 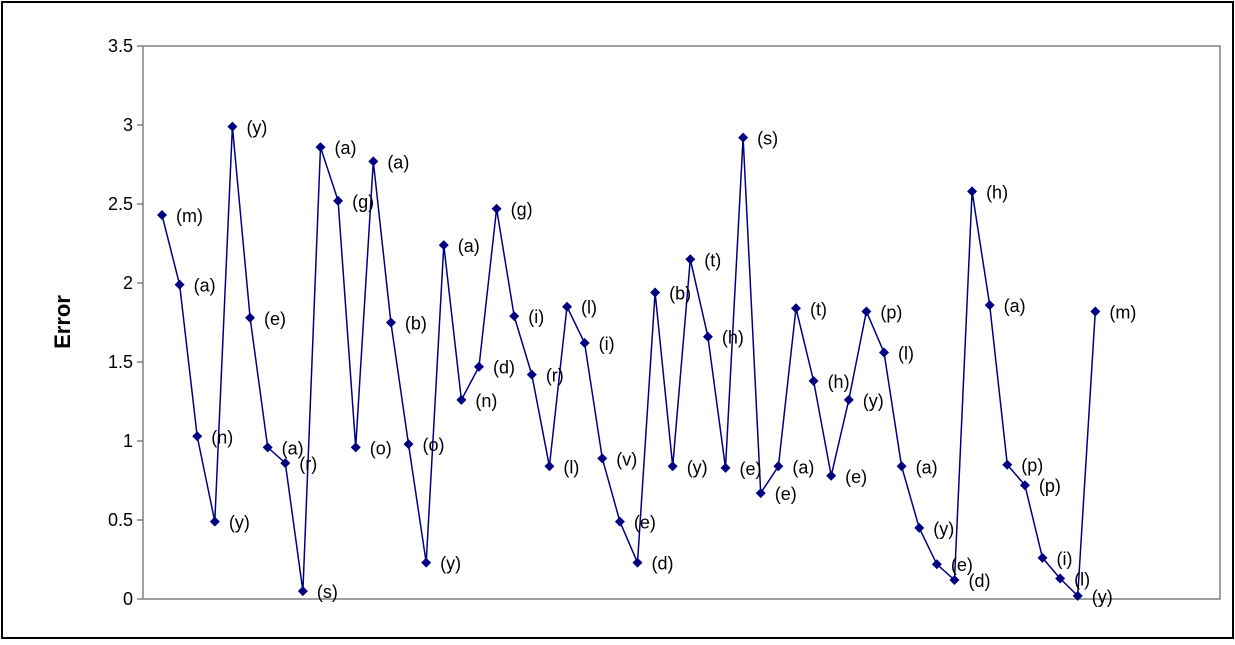 What do you see at coordinates (128, 125) in the screenshot?
I see `y-tick-label: 3` at bounding box center [128, 125].